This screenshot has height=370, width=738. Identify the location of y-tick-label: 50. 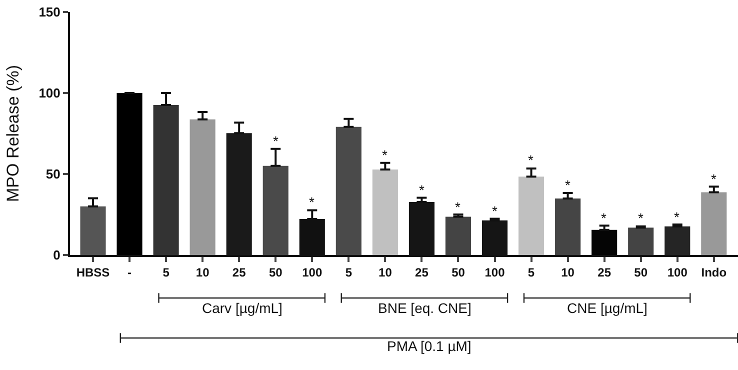
(53, 174).